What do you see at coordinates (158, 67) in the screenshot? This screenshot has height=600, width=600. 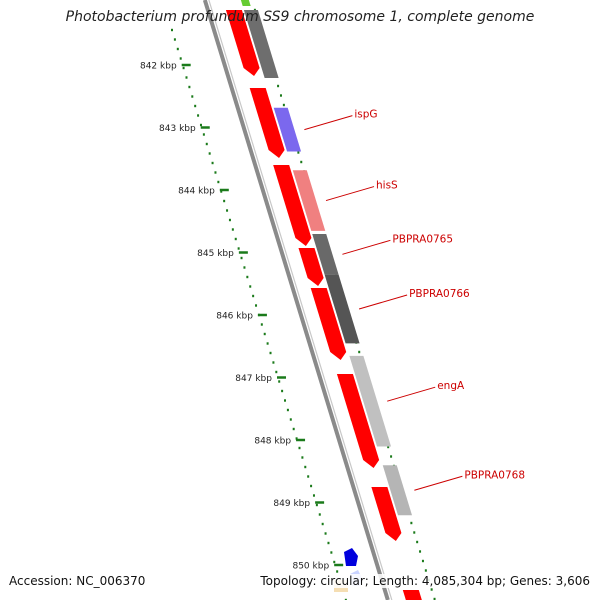 I see `ruler-label: 842 kbp` at bounding box center [158, 67].